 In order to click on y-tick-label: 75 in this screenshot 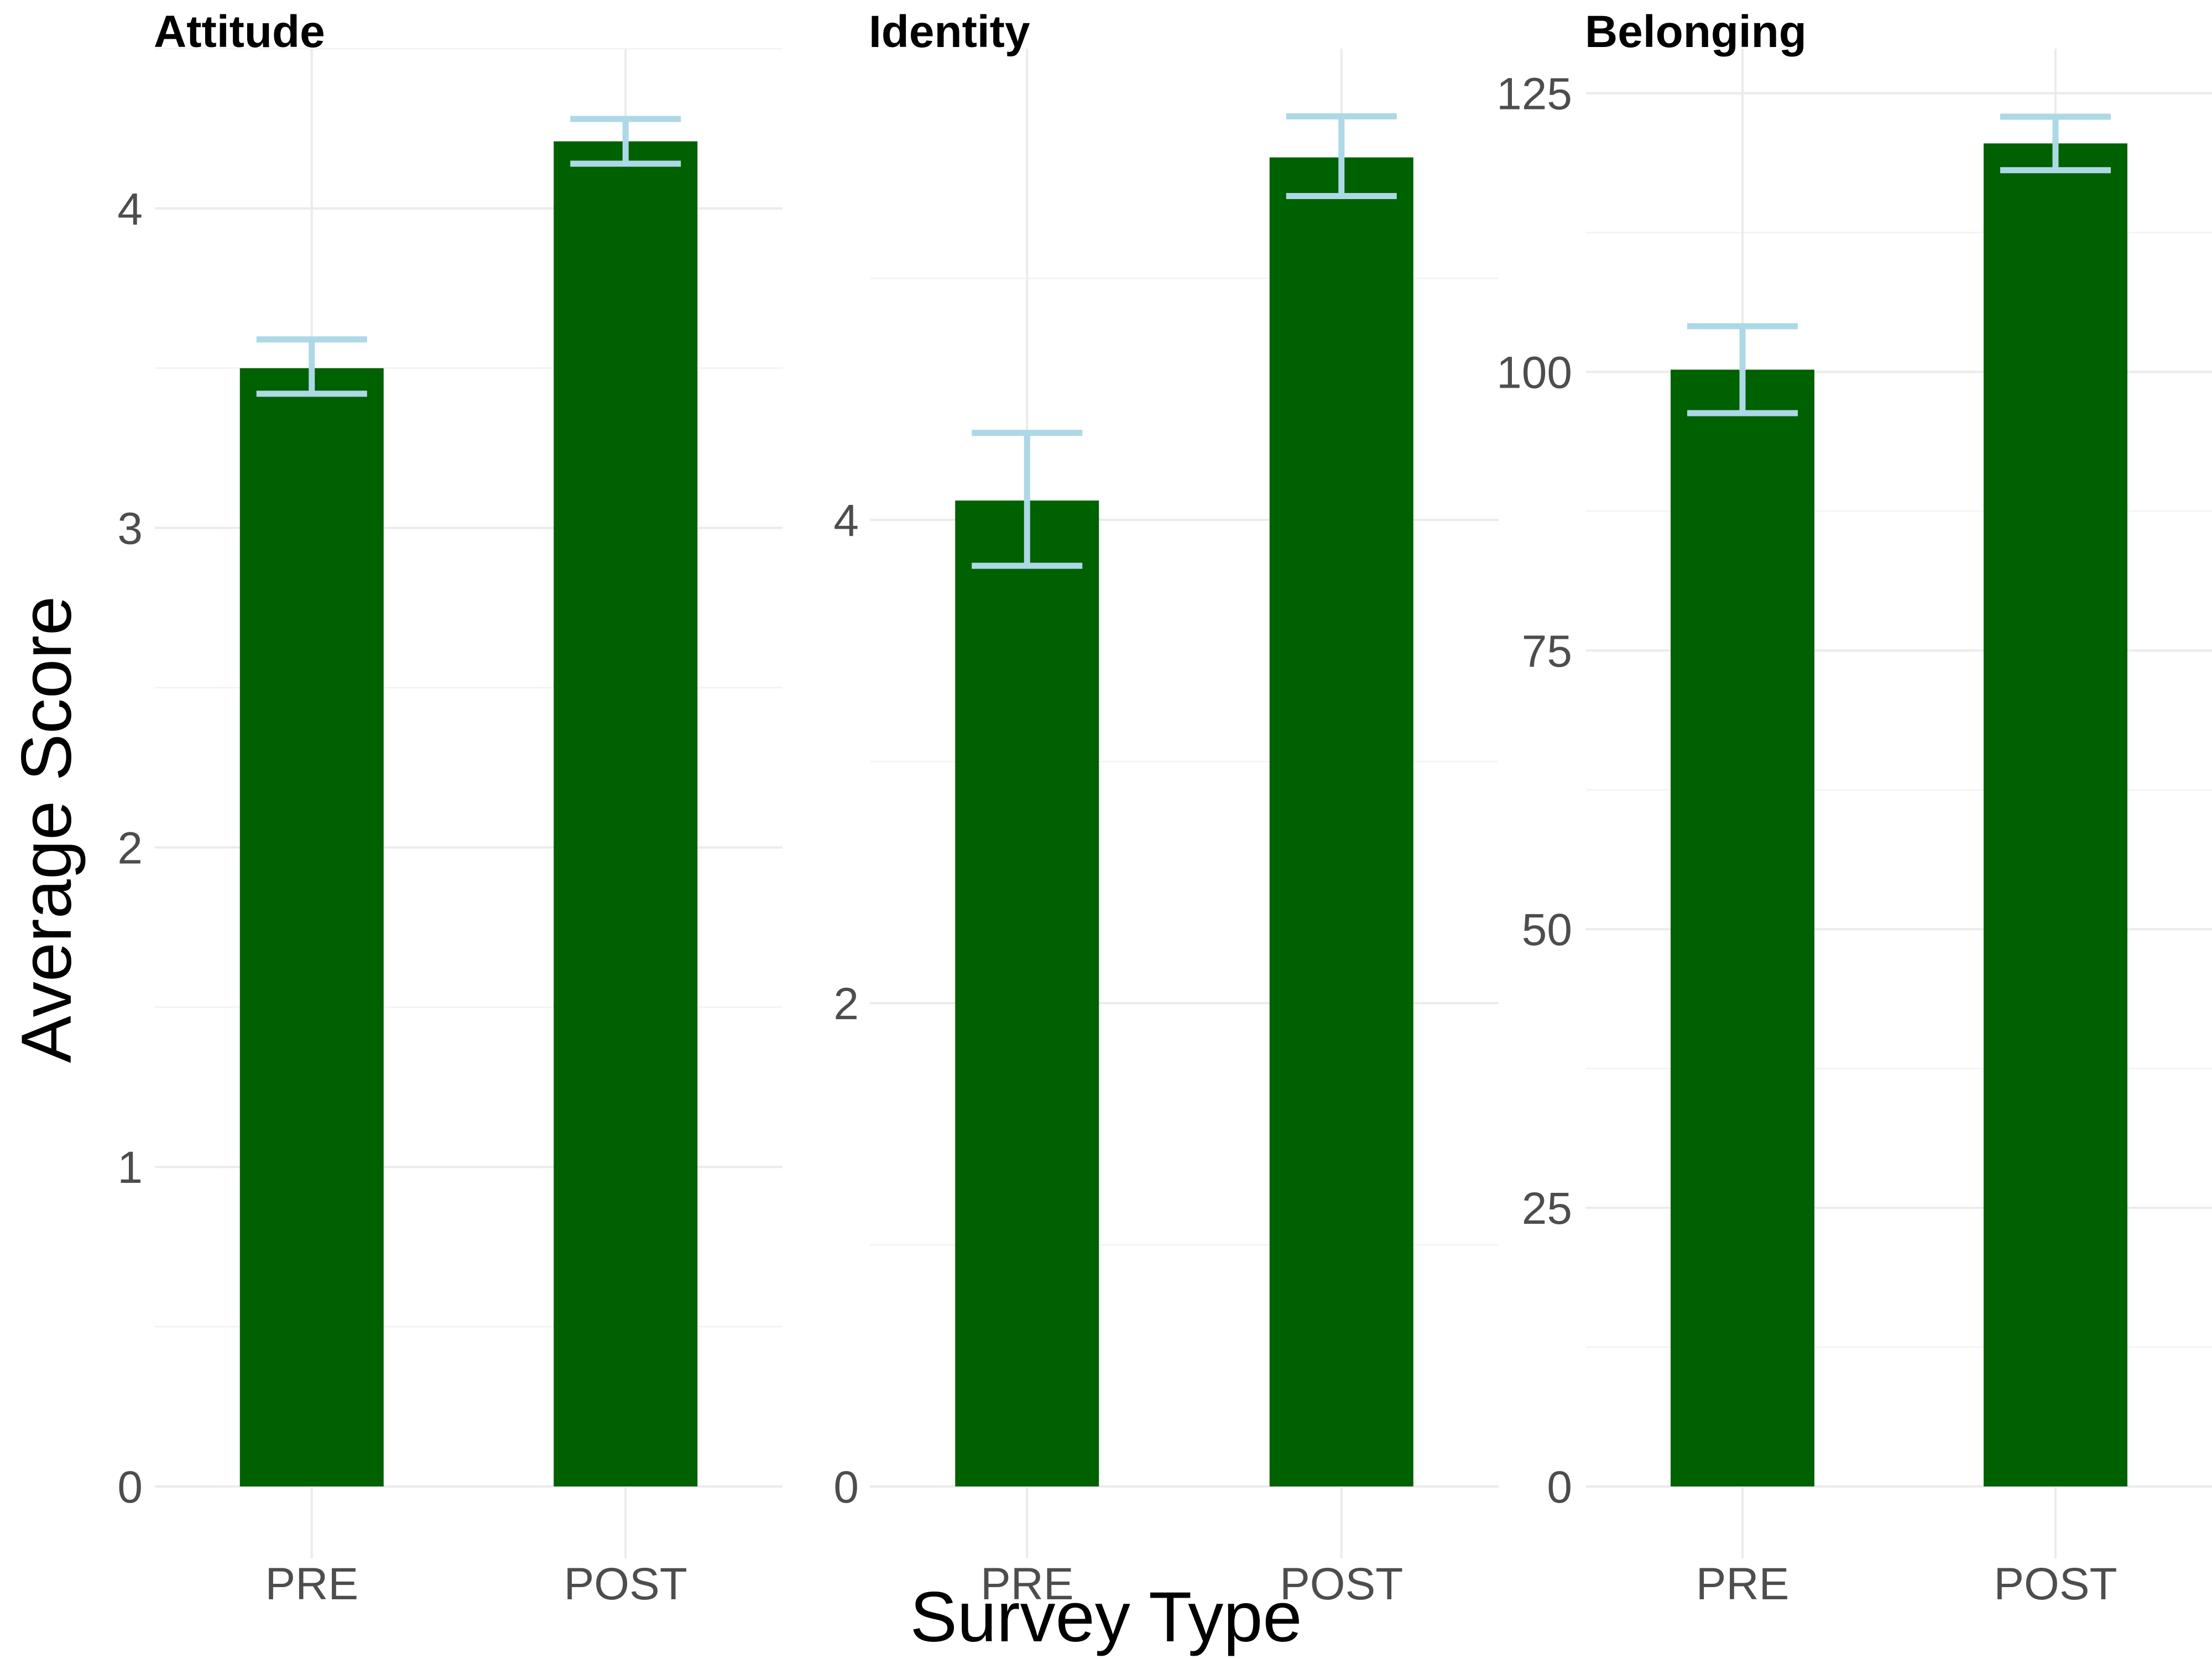, I will do `click(1547, 651)`.